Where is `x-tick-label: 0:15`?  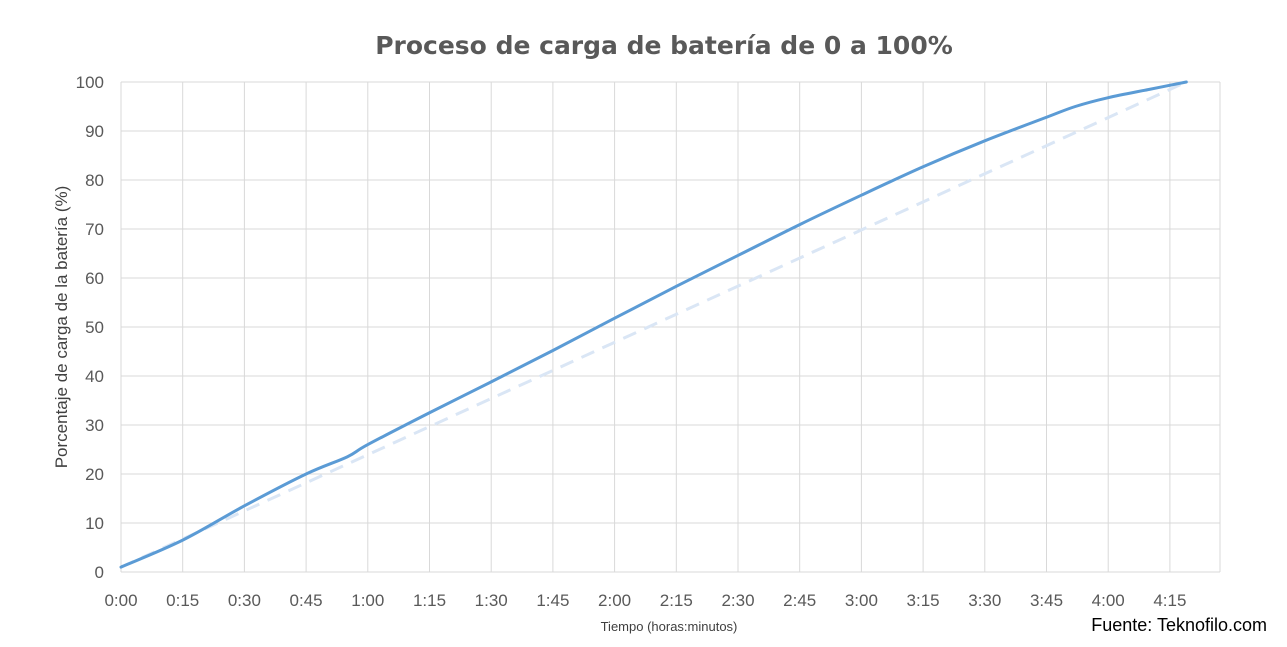 x-tick-label: 0:15 is located at coordinates (182, 600).